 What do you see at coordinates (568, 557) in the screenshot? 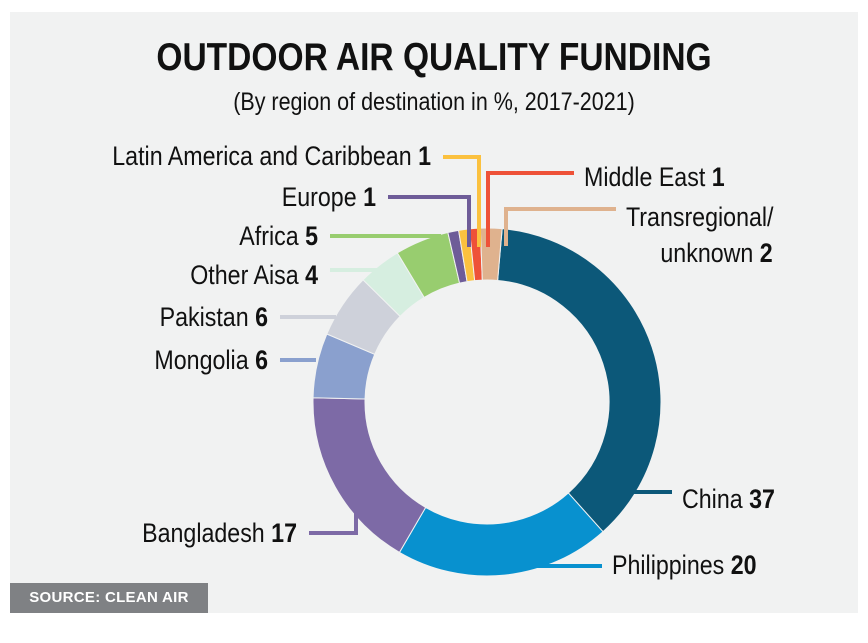
I see `leader-philippines` at bounding box center [568, 557].